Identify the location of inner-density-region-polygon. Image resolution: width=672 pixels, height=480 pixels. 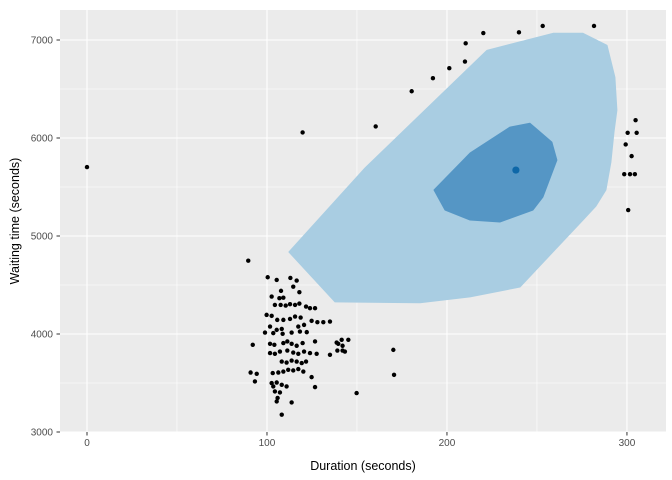
(495, 172).